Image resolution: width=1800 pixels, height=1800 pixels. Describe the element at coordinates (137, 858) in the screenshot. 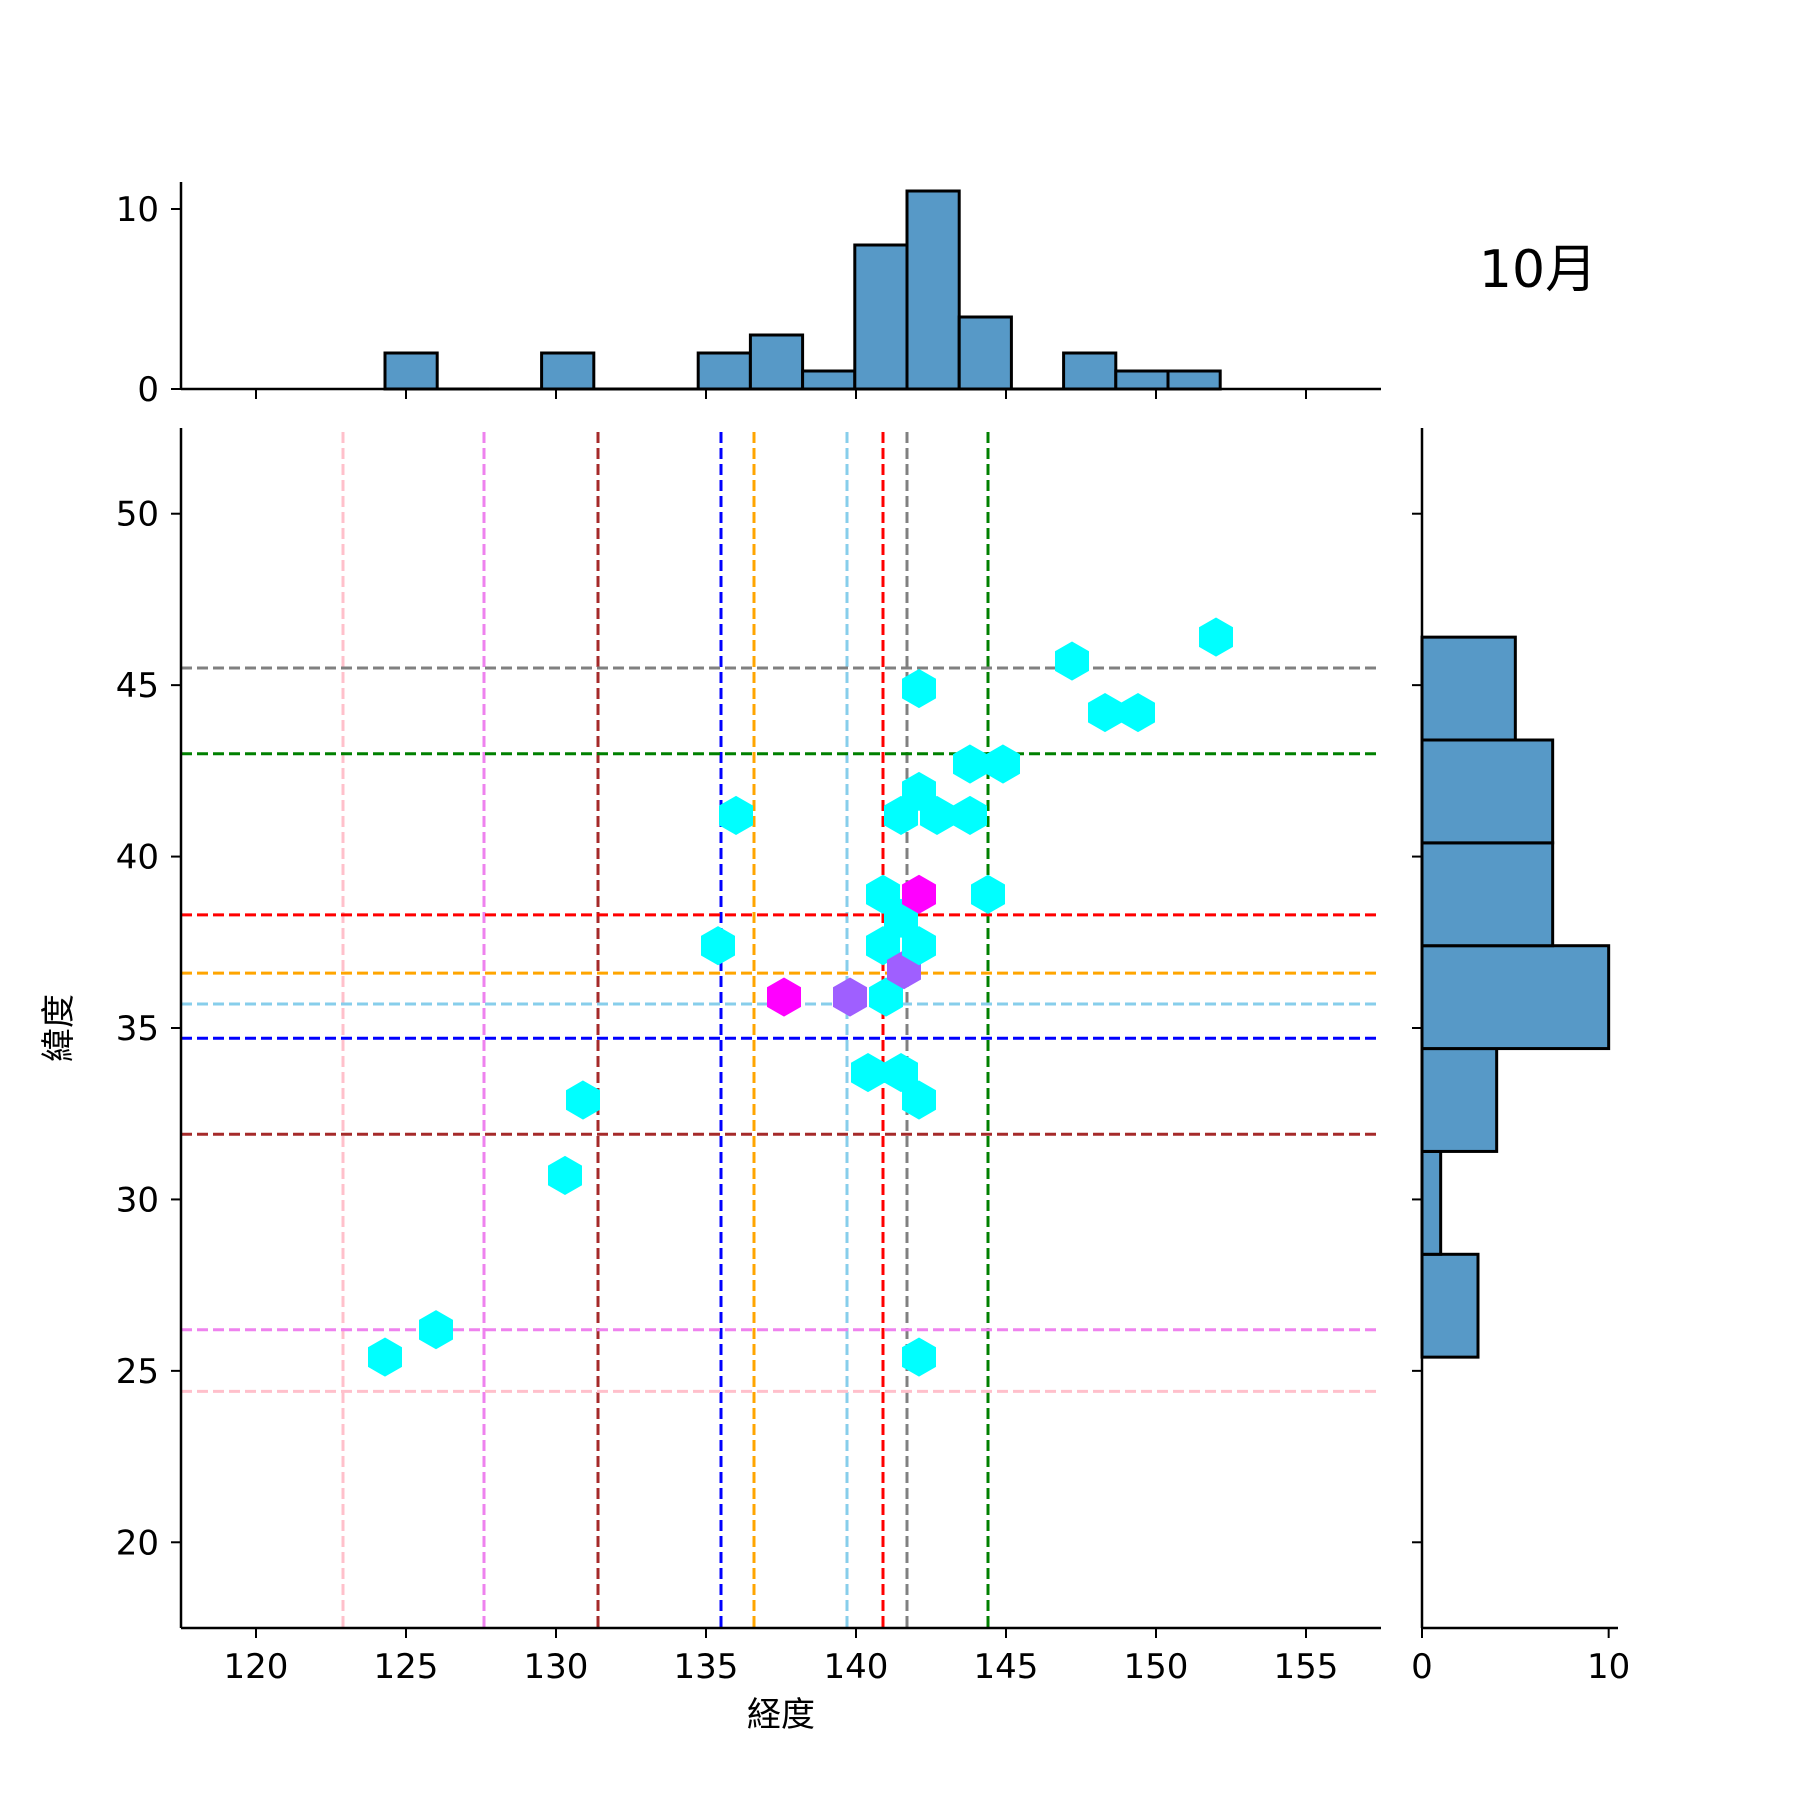

I see `y-tick-label-4: 40` at that location.